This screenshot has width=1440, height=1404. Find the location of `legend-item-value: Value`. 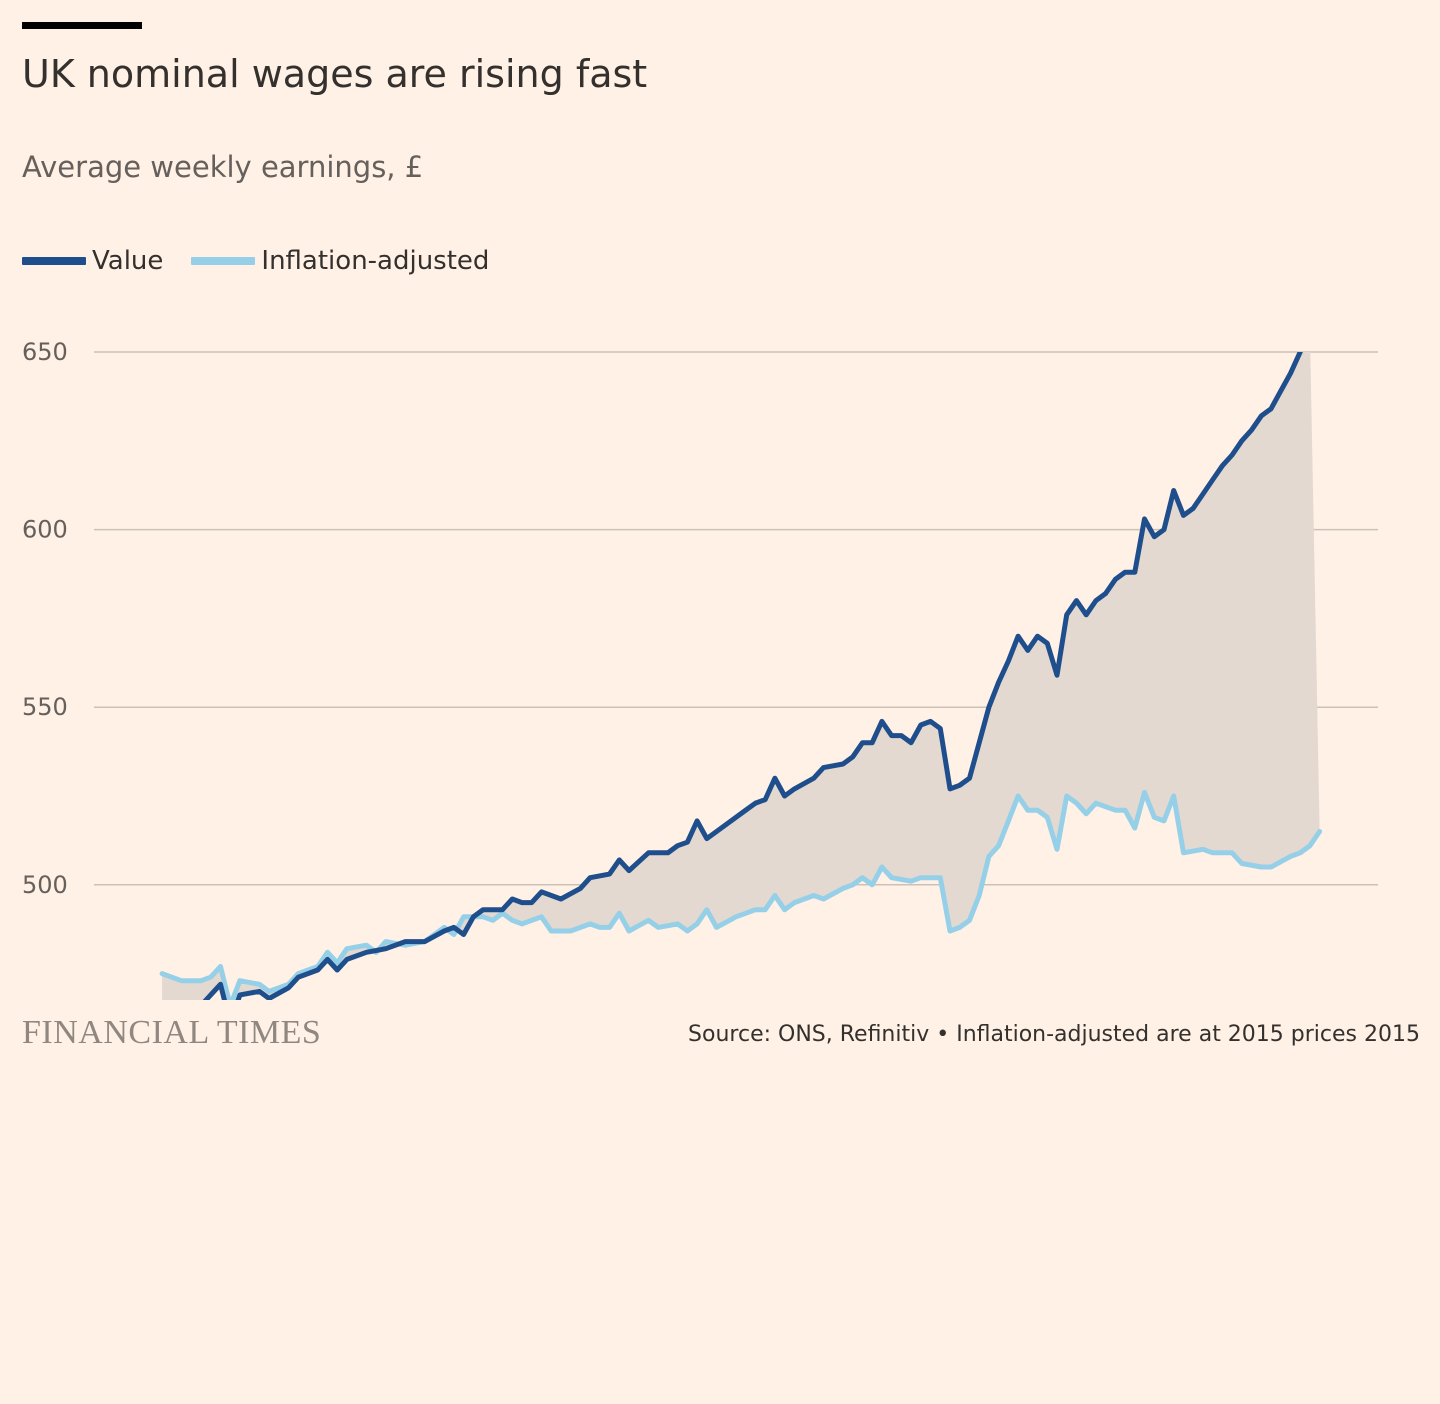

legend-item-value: Value is located at coordinates (92, 261).